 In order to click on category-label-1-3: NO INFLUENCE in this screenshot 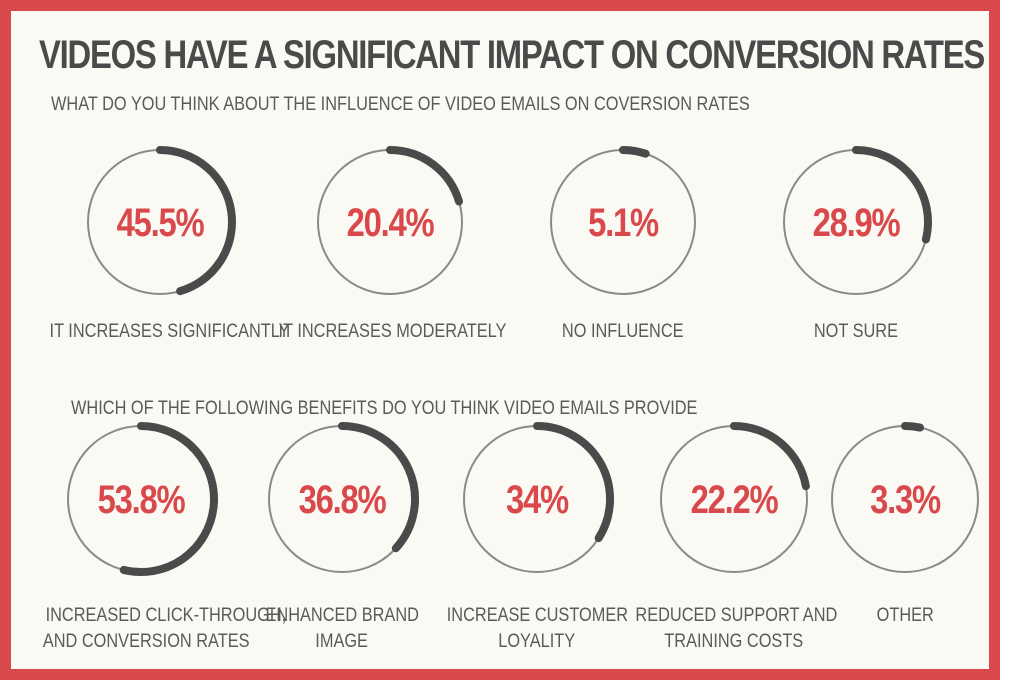, I will do `click(623, 332)`.